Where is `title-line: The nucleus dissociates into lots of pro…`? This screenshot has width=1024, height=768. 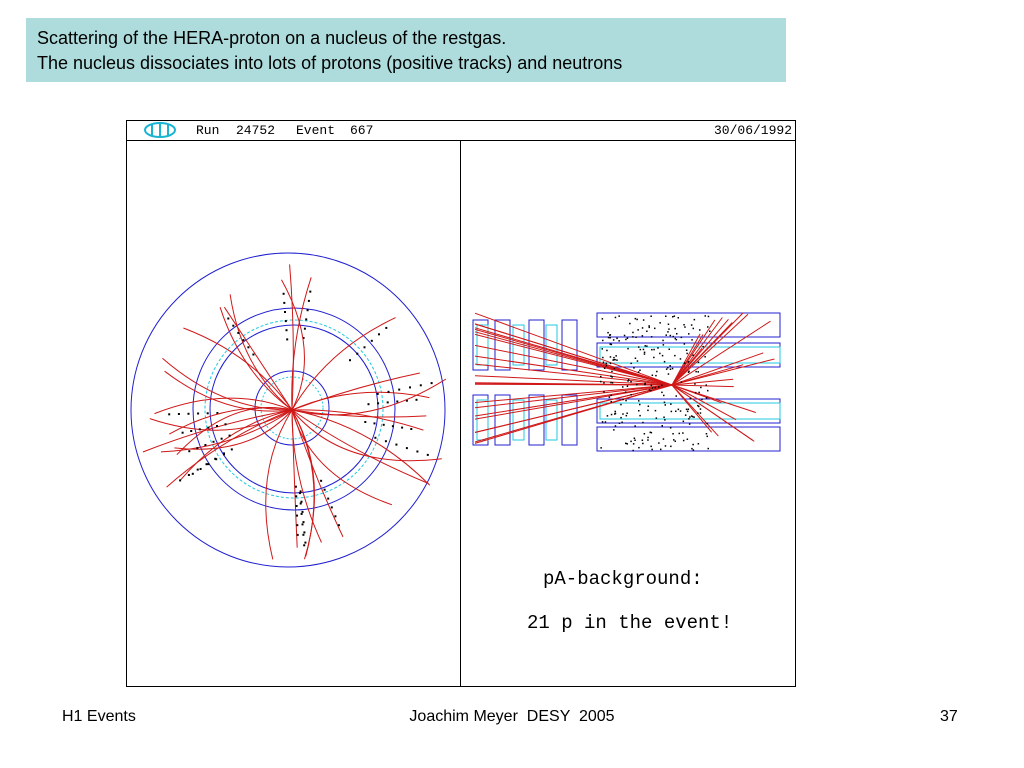
title-line: The nucleus dissociates into lots of pro… is located at coordinates (330, 63).